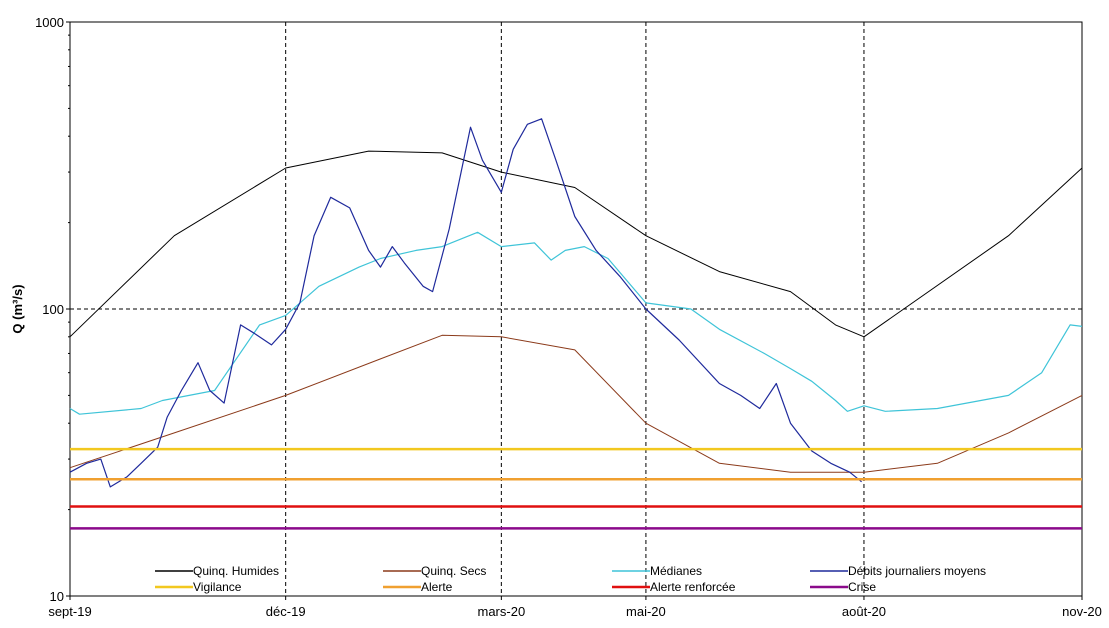 The image size is (1109, 628). What do you see at coordinates (217, 587) in the screenshot?
I see `legend-label-vigilance: Vigilance` at bounding box center [217, 587].